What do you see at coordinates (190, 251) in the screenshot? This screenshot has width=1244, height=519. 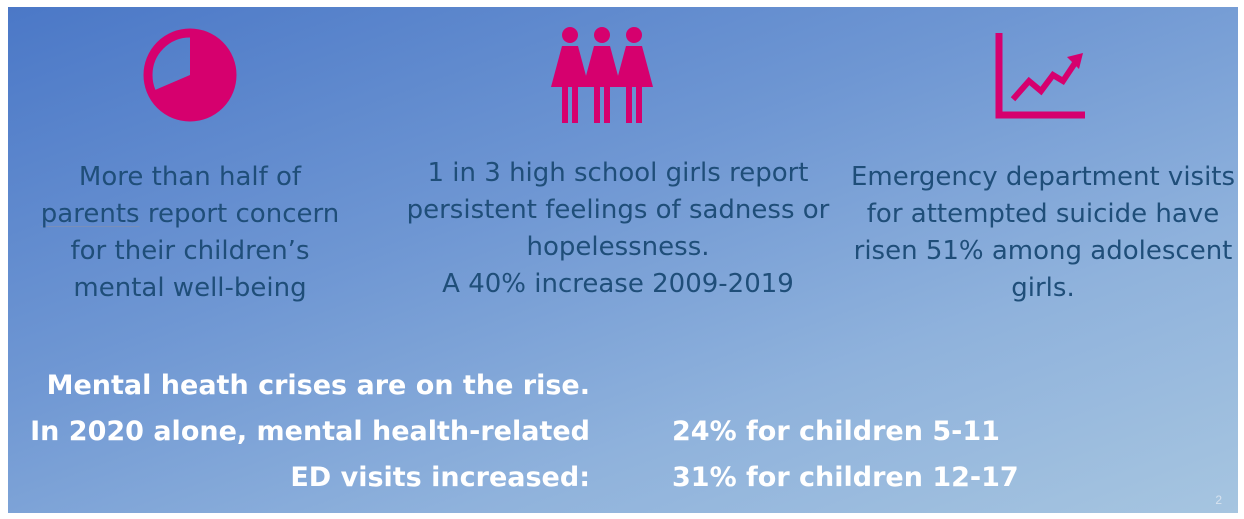 I see `text-line: for their children’s` at bounding box center [190, 251].